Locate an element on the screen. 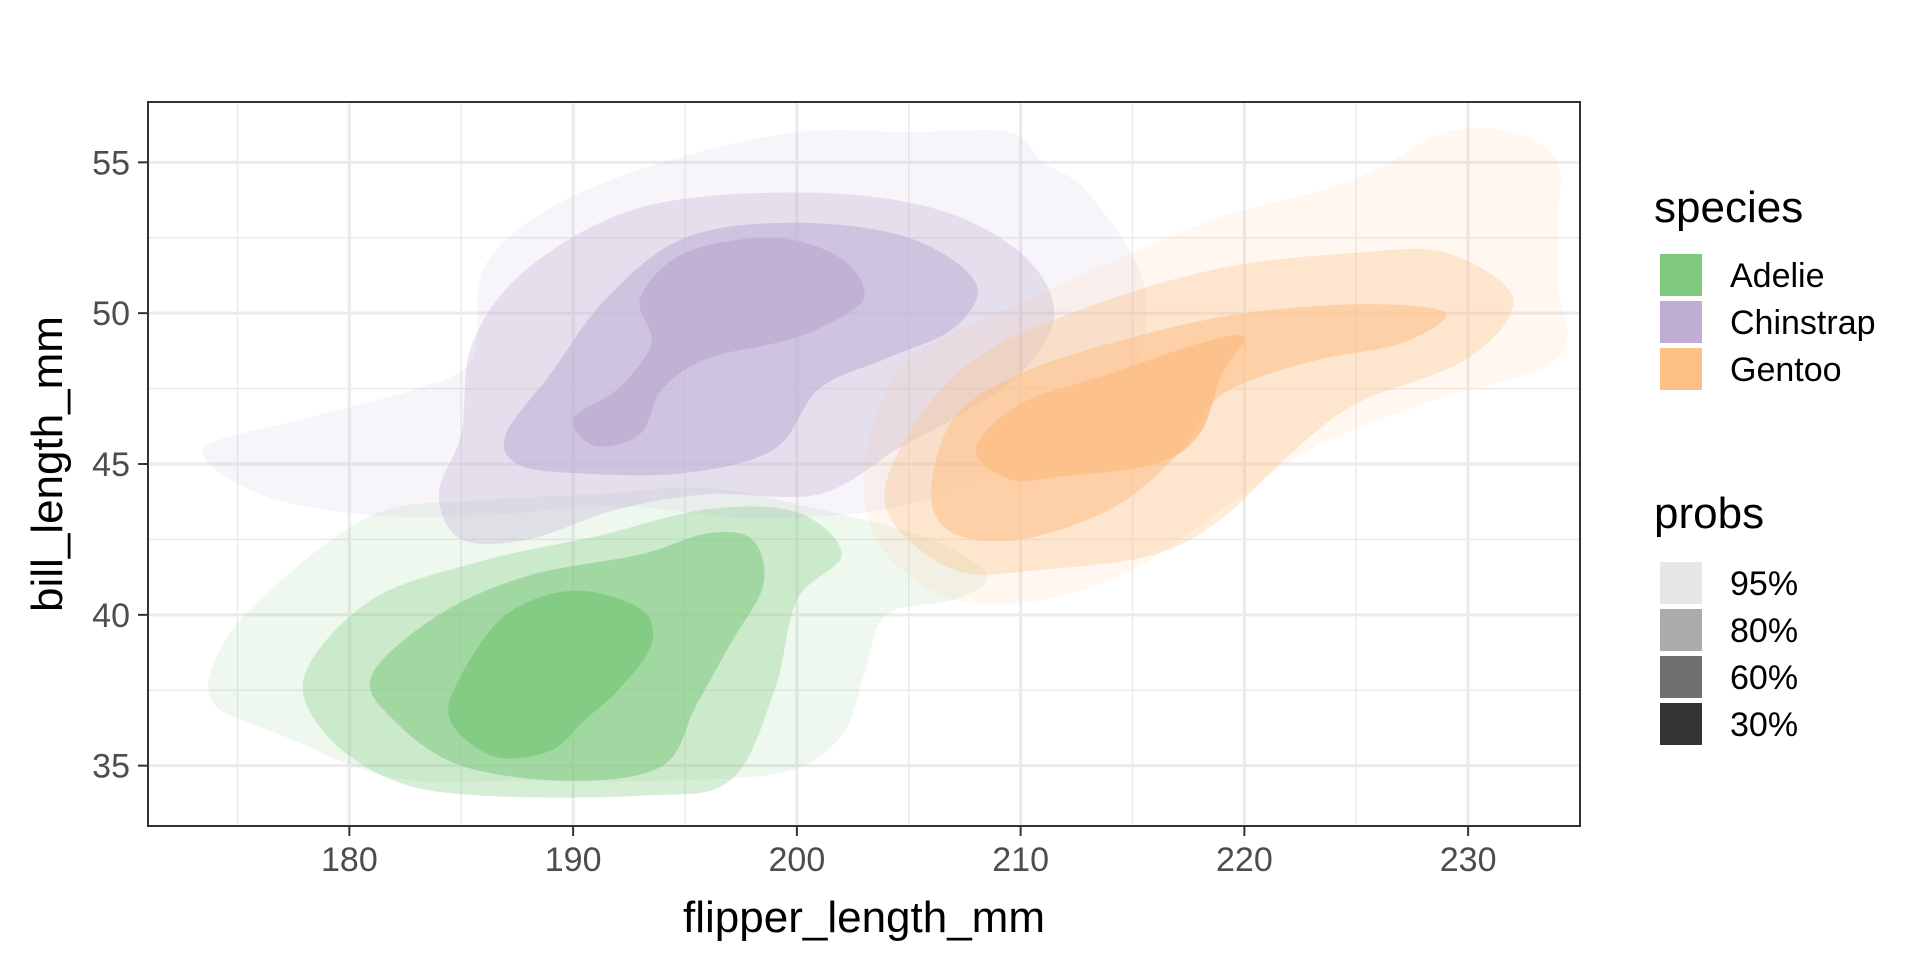  legend-label-prob-95: 95% is located at coordinates (1764, 584).